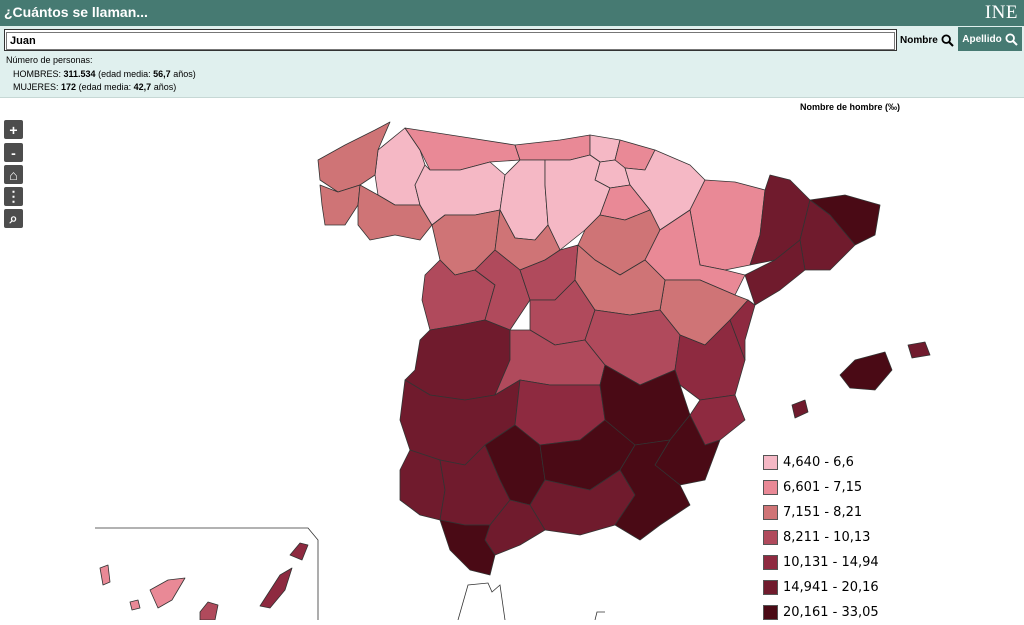  I want to click on hombres-edad: 56,7, so click(162, 73).